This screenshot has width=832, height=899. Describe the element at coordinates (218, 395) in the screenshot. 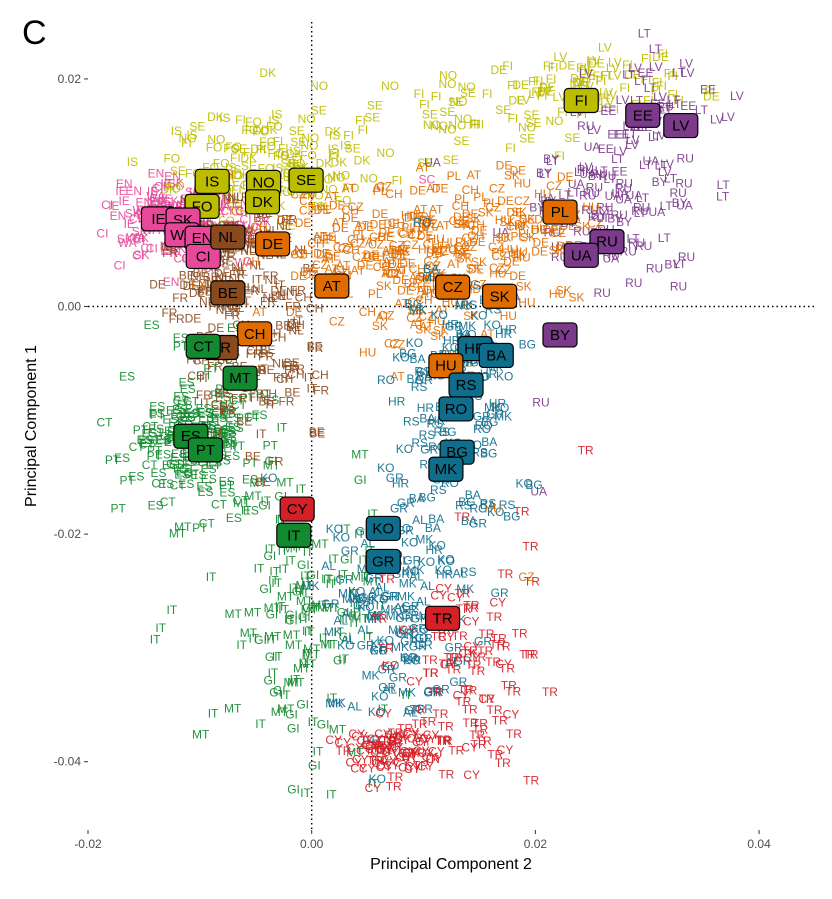

I see `data-point-label: PT` at that location.